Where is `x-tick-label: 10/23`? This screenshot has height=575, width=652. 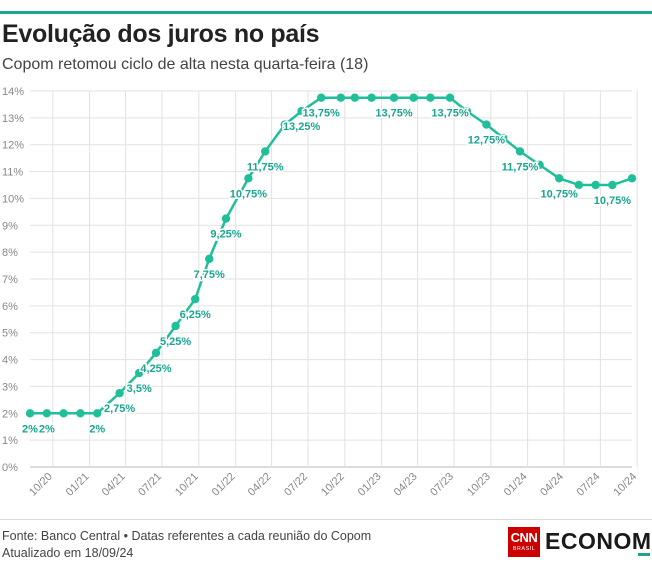 x-tick-label: 10/23 is located at coordinates (479, 485).